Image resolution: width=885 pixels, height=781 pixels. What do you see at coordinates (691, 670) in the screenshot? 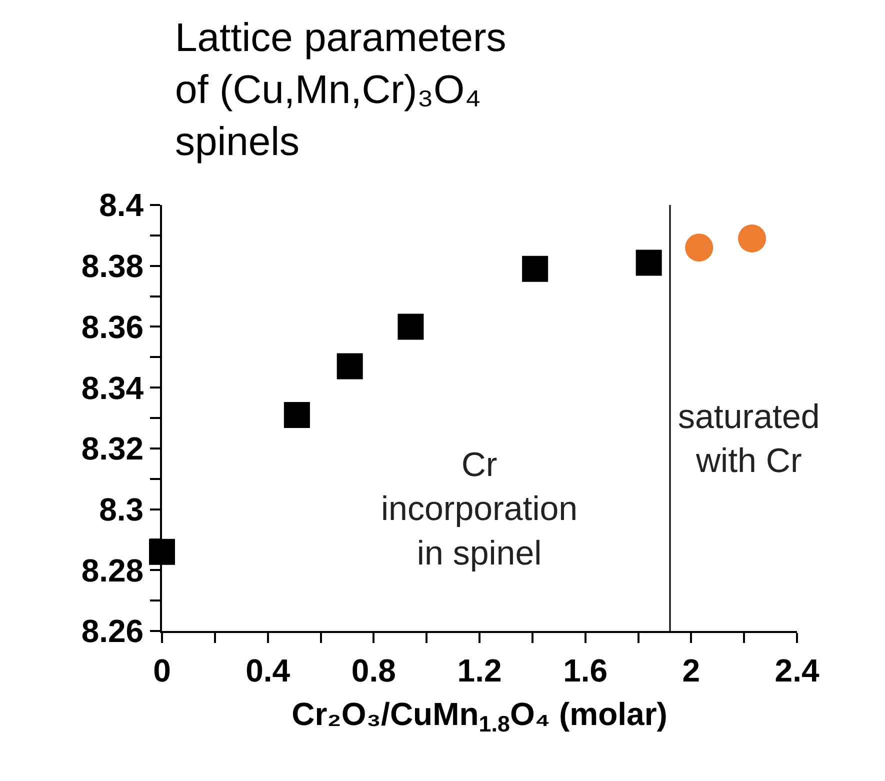
I see `x-tick-label: 2` at bounding box center [691, 670].